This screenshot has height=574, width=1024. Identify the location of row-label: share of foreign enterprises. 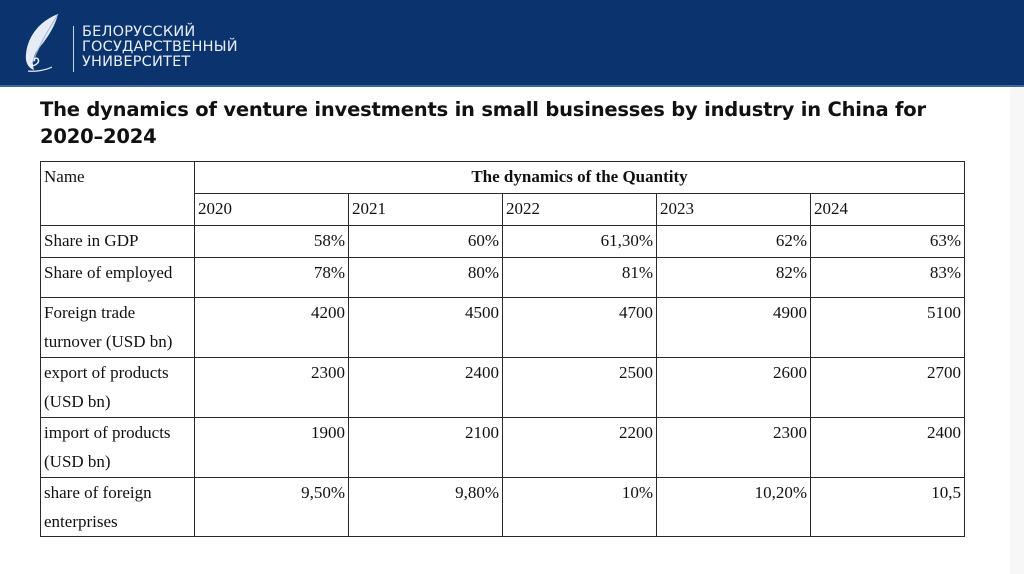
(117, 507).